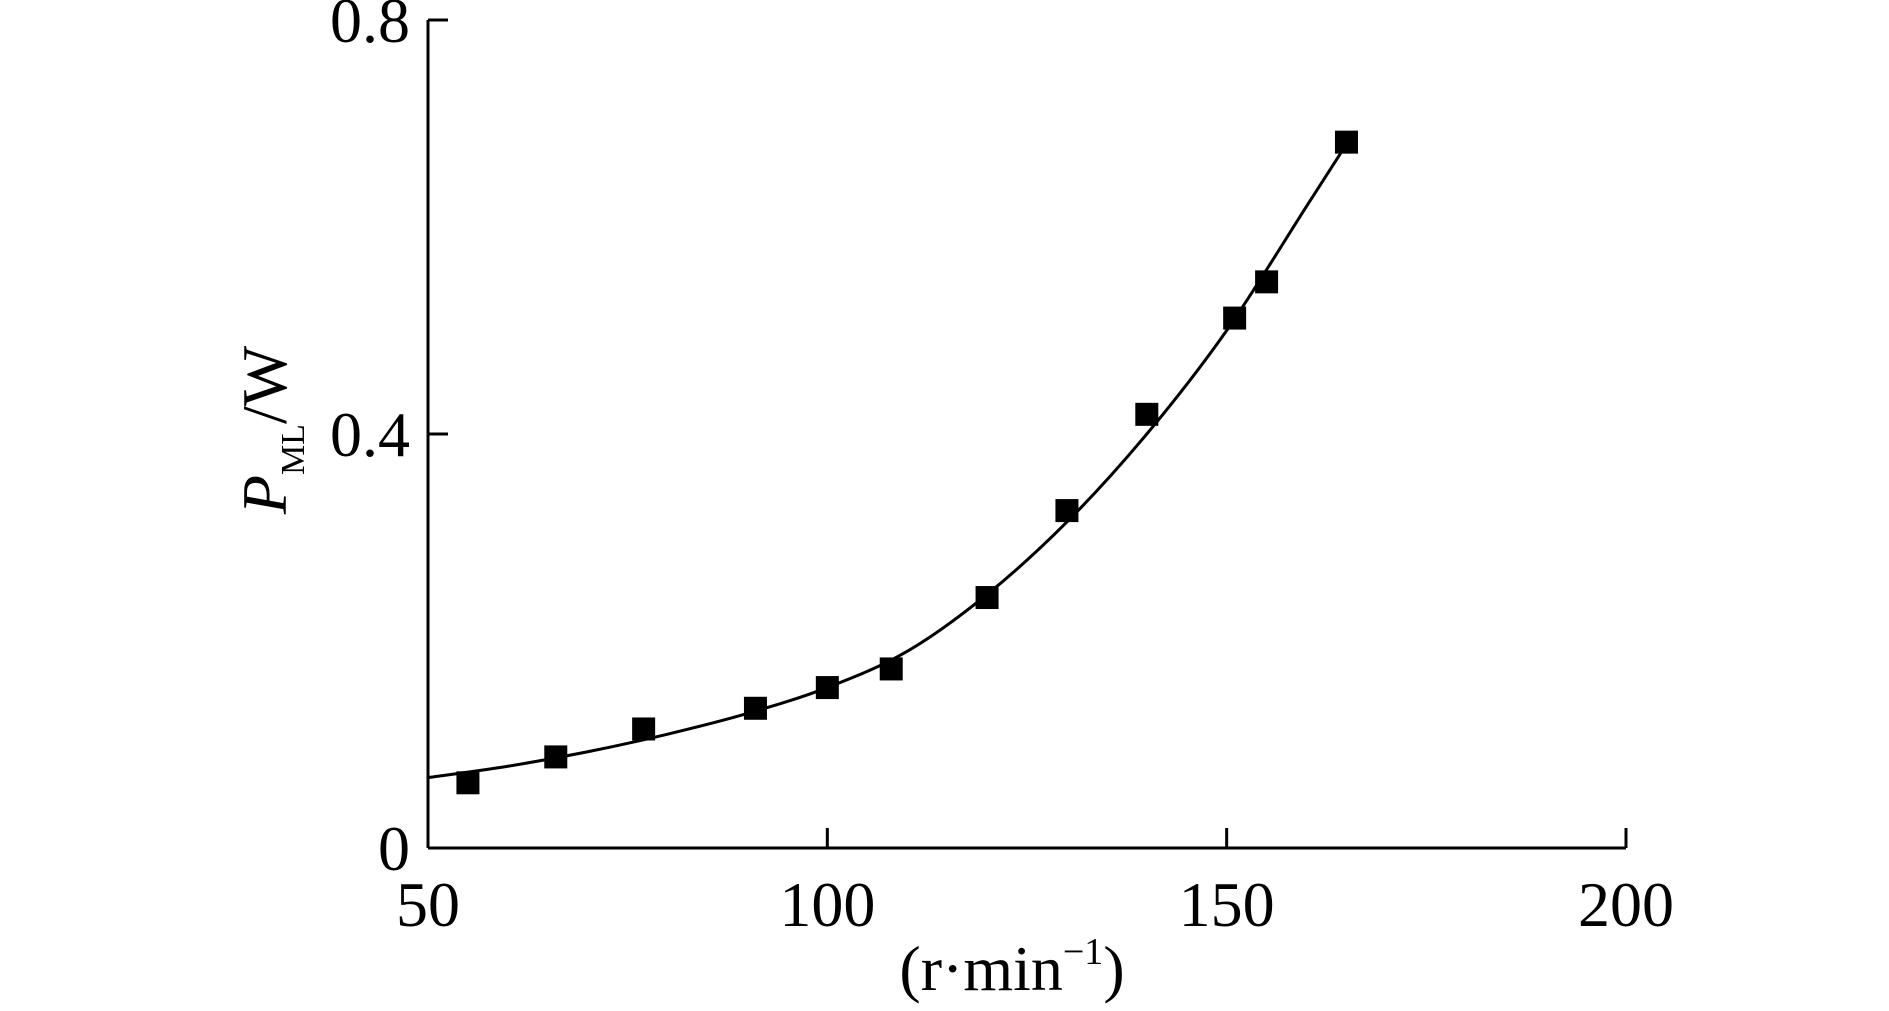  Describe the element at coordinates (1083, 952) in the screenshot. I see `x-axis-title-superscript: −1` at that location.